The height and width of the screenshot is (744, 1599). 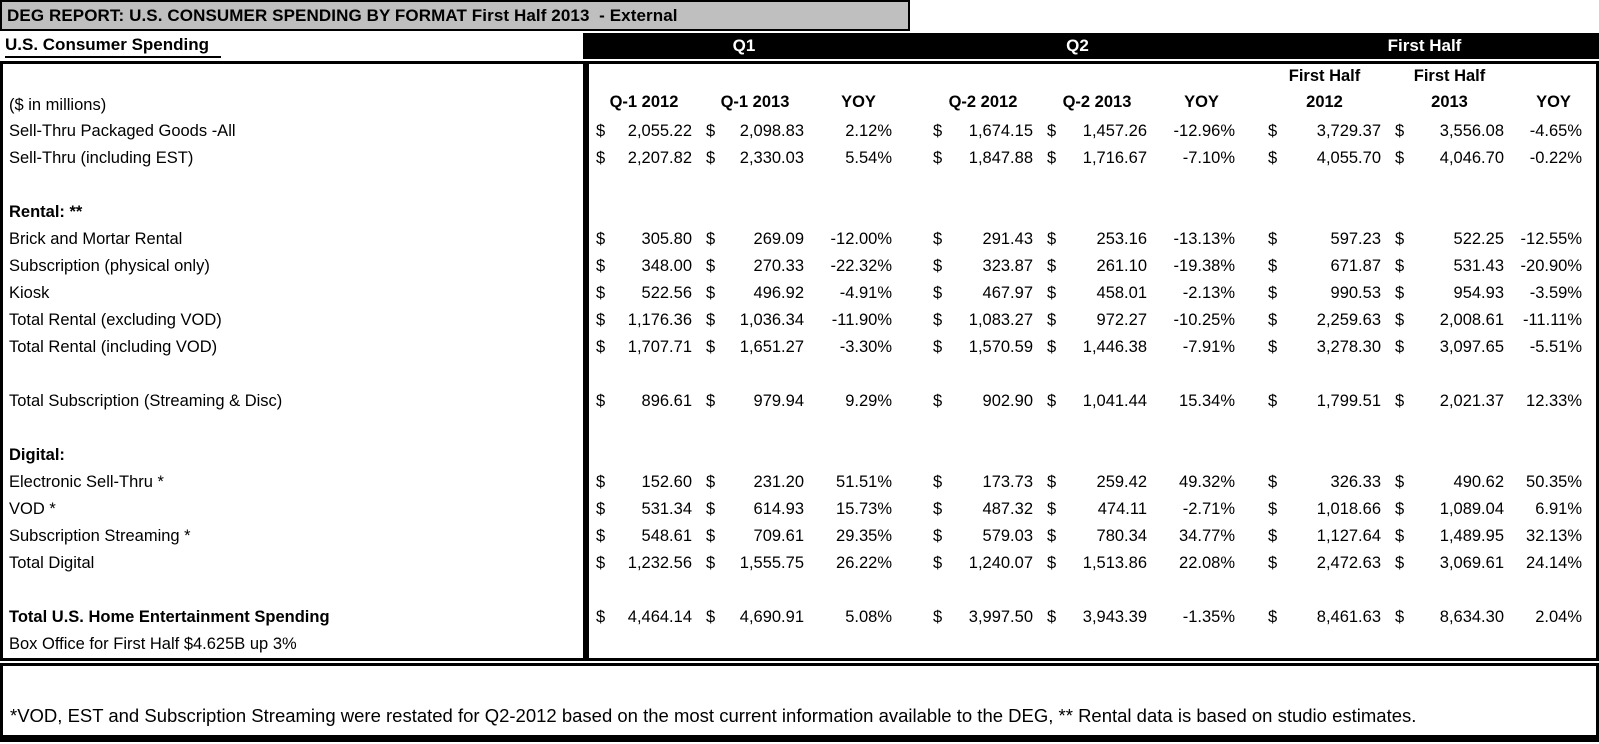 What do you see at coordinates (983, 320) in the screenshot?
I see `data-cell: $1,083.27` at bounding box center [983, 320].